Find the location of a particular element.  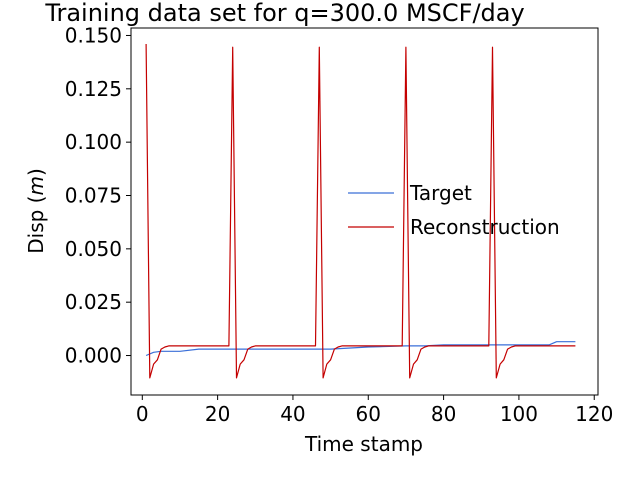

y-tick-label: 0.150 is located at coordinates (93, 35).